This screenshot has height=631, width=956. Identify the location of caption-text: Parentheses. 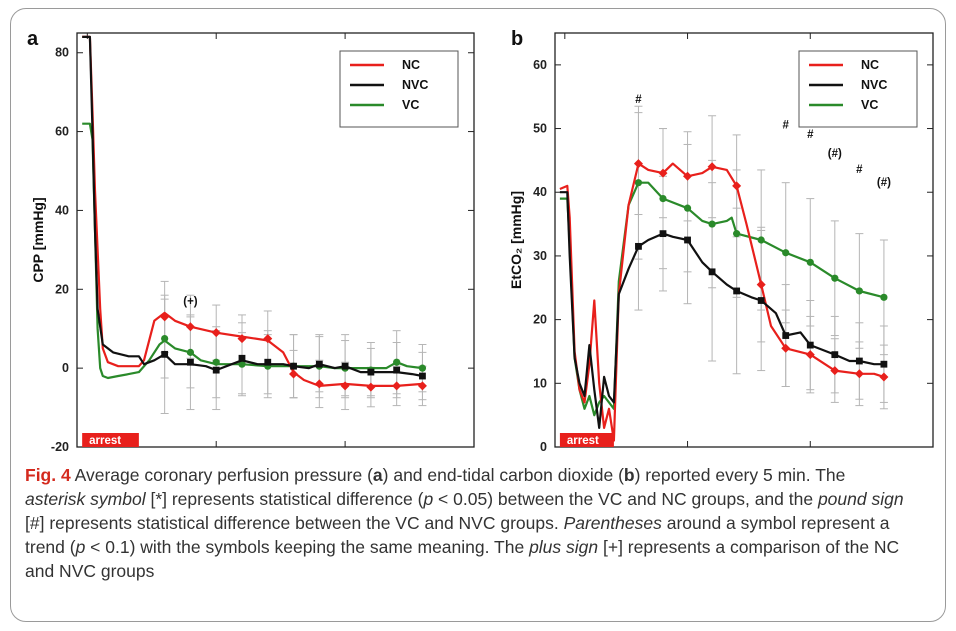
(612, 523).